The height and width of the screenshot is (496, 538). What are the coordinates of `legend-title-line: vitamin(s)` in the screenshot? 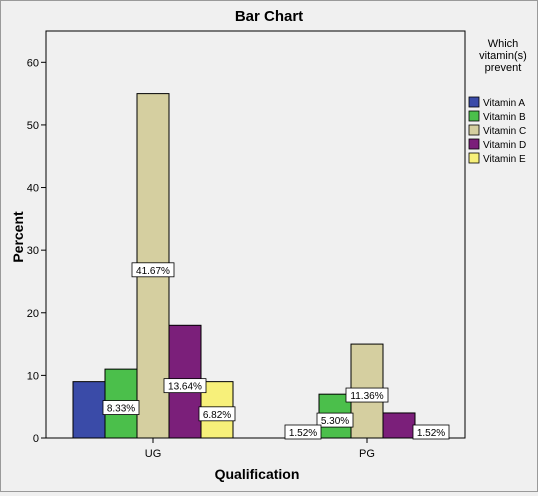 It's located at (503, 56).